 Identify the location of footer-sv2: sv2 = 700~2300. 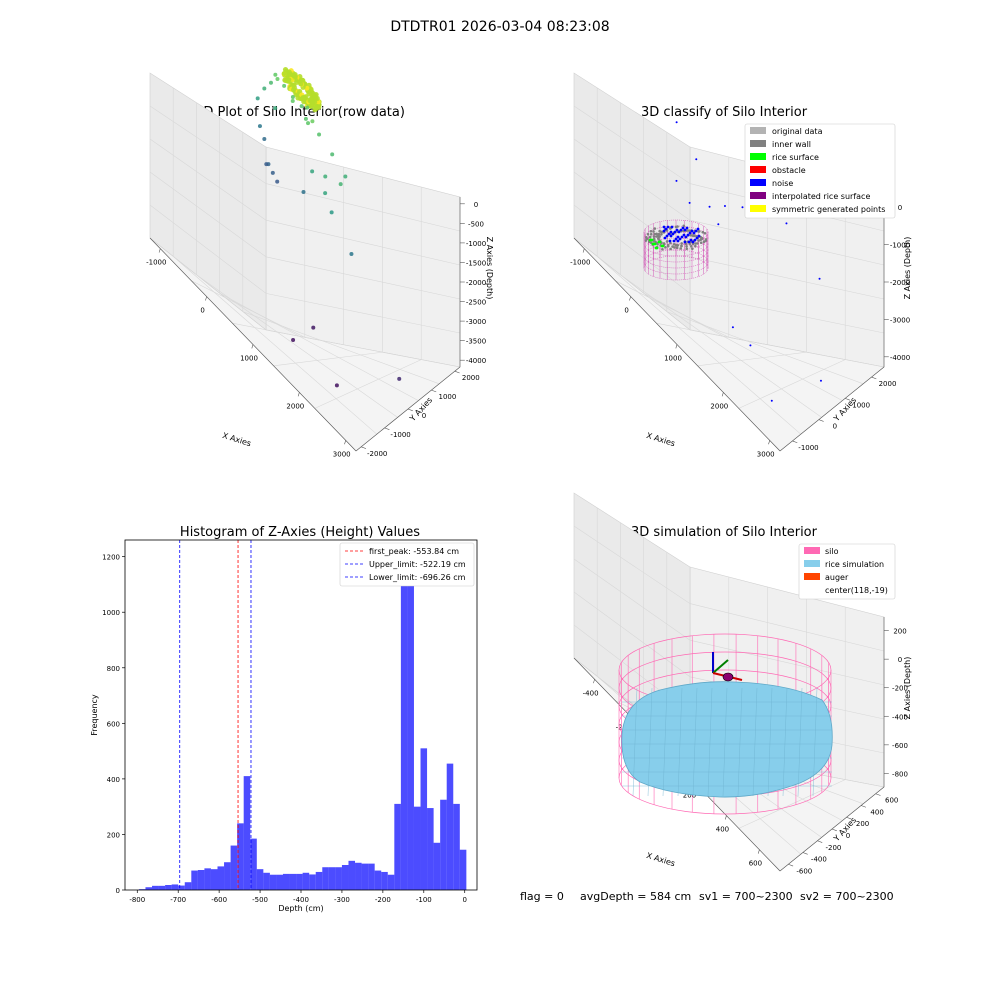
(847, 896).